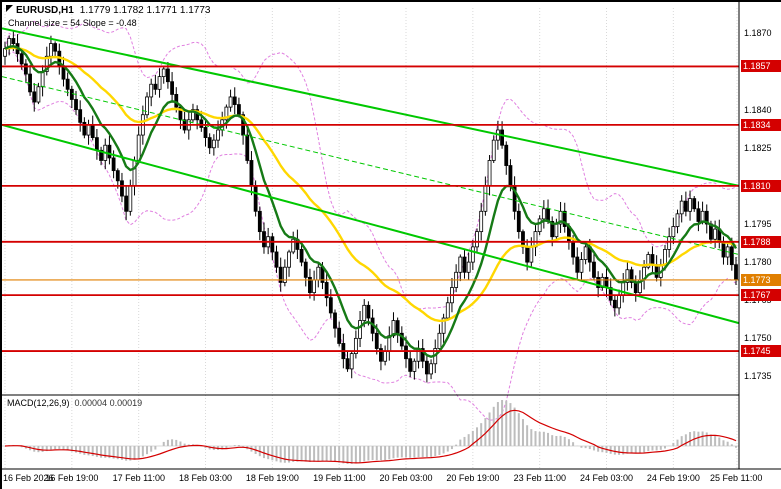  Describe the element at coordinates (339, 478) in the screenshot. I see `time-tick-label: 19 Feb 11:00` at that location.